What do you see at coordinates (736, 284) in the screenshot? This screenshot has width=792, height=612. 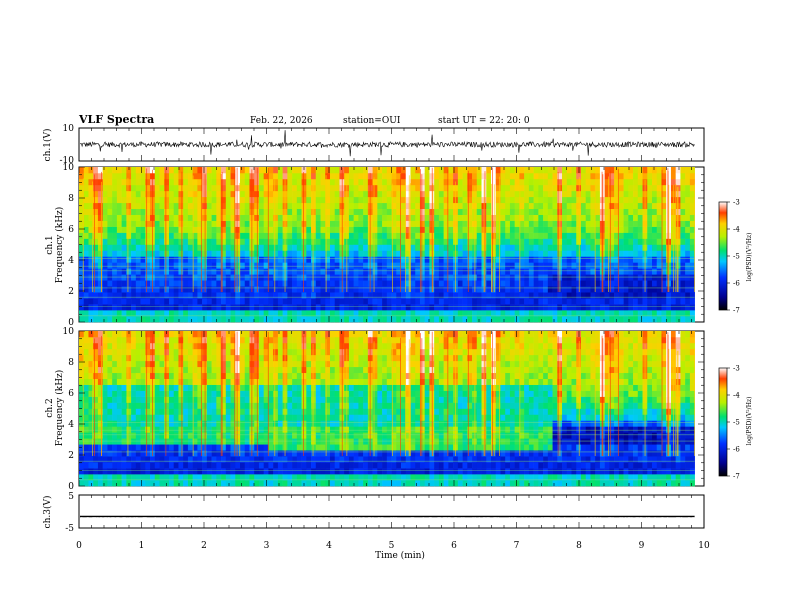 I see `colorbar-tick-label: -6` at bounding box center [736, 284].